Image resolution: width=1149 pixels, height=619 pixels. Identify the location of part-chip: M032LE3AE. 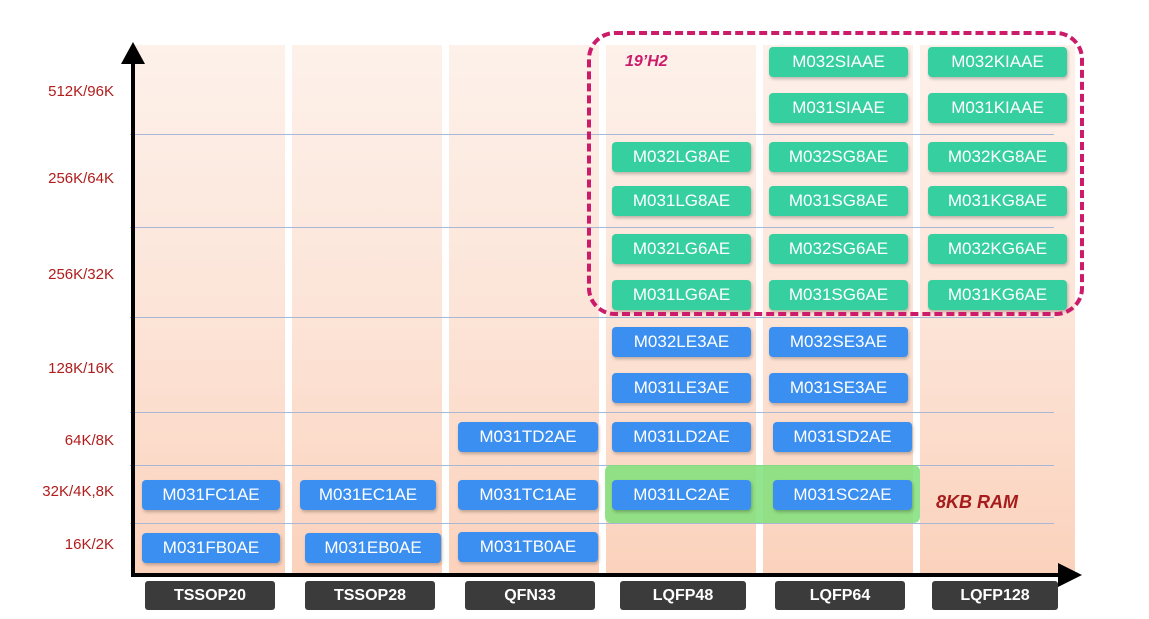
(681, 342).